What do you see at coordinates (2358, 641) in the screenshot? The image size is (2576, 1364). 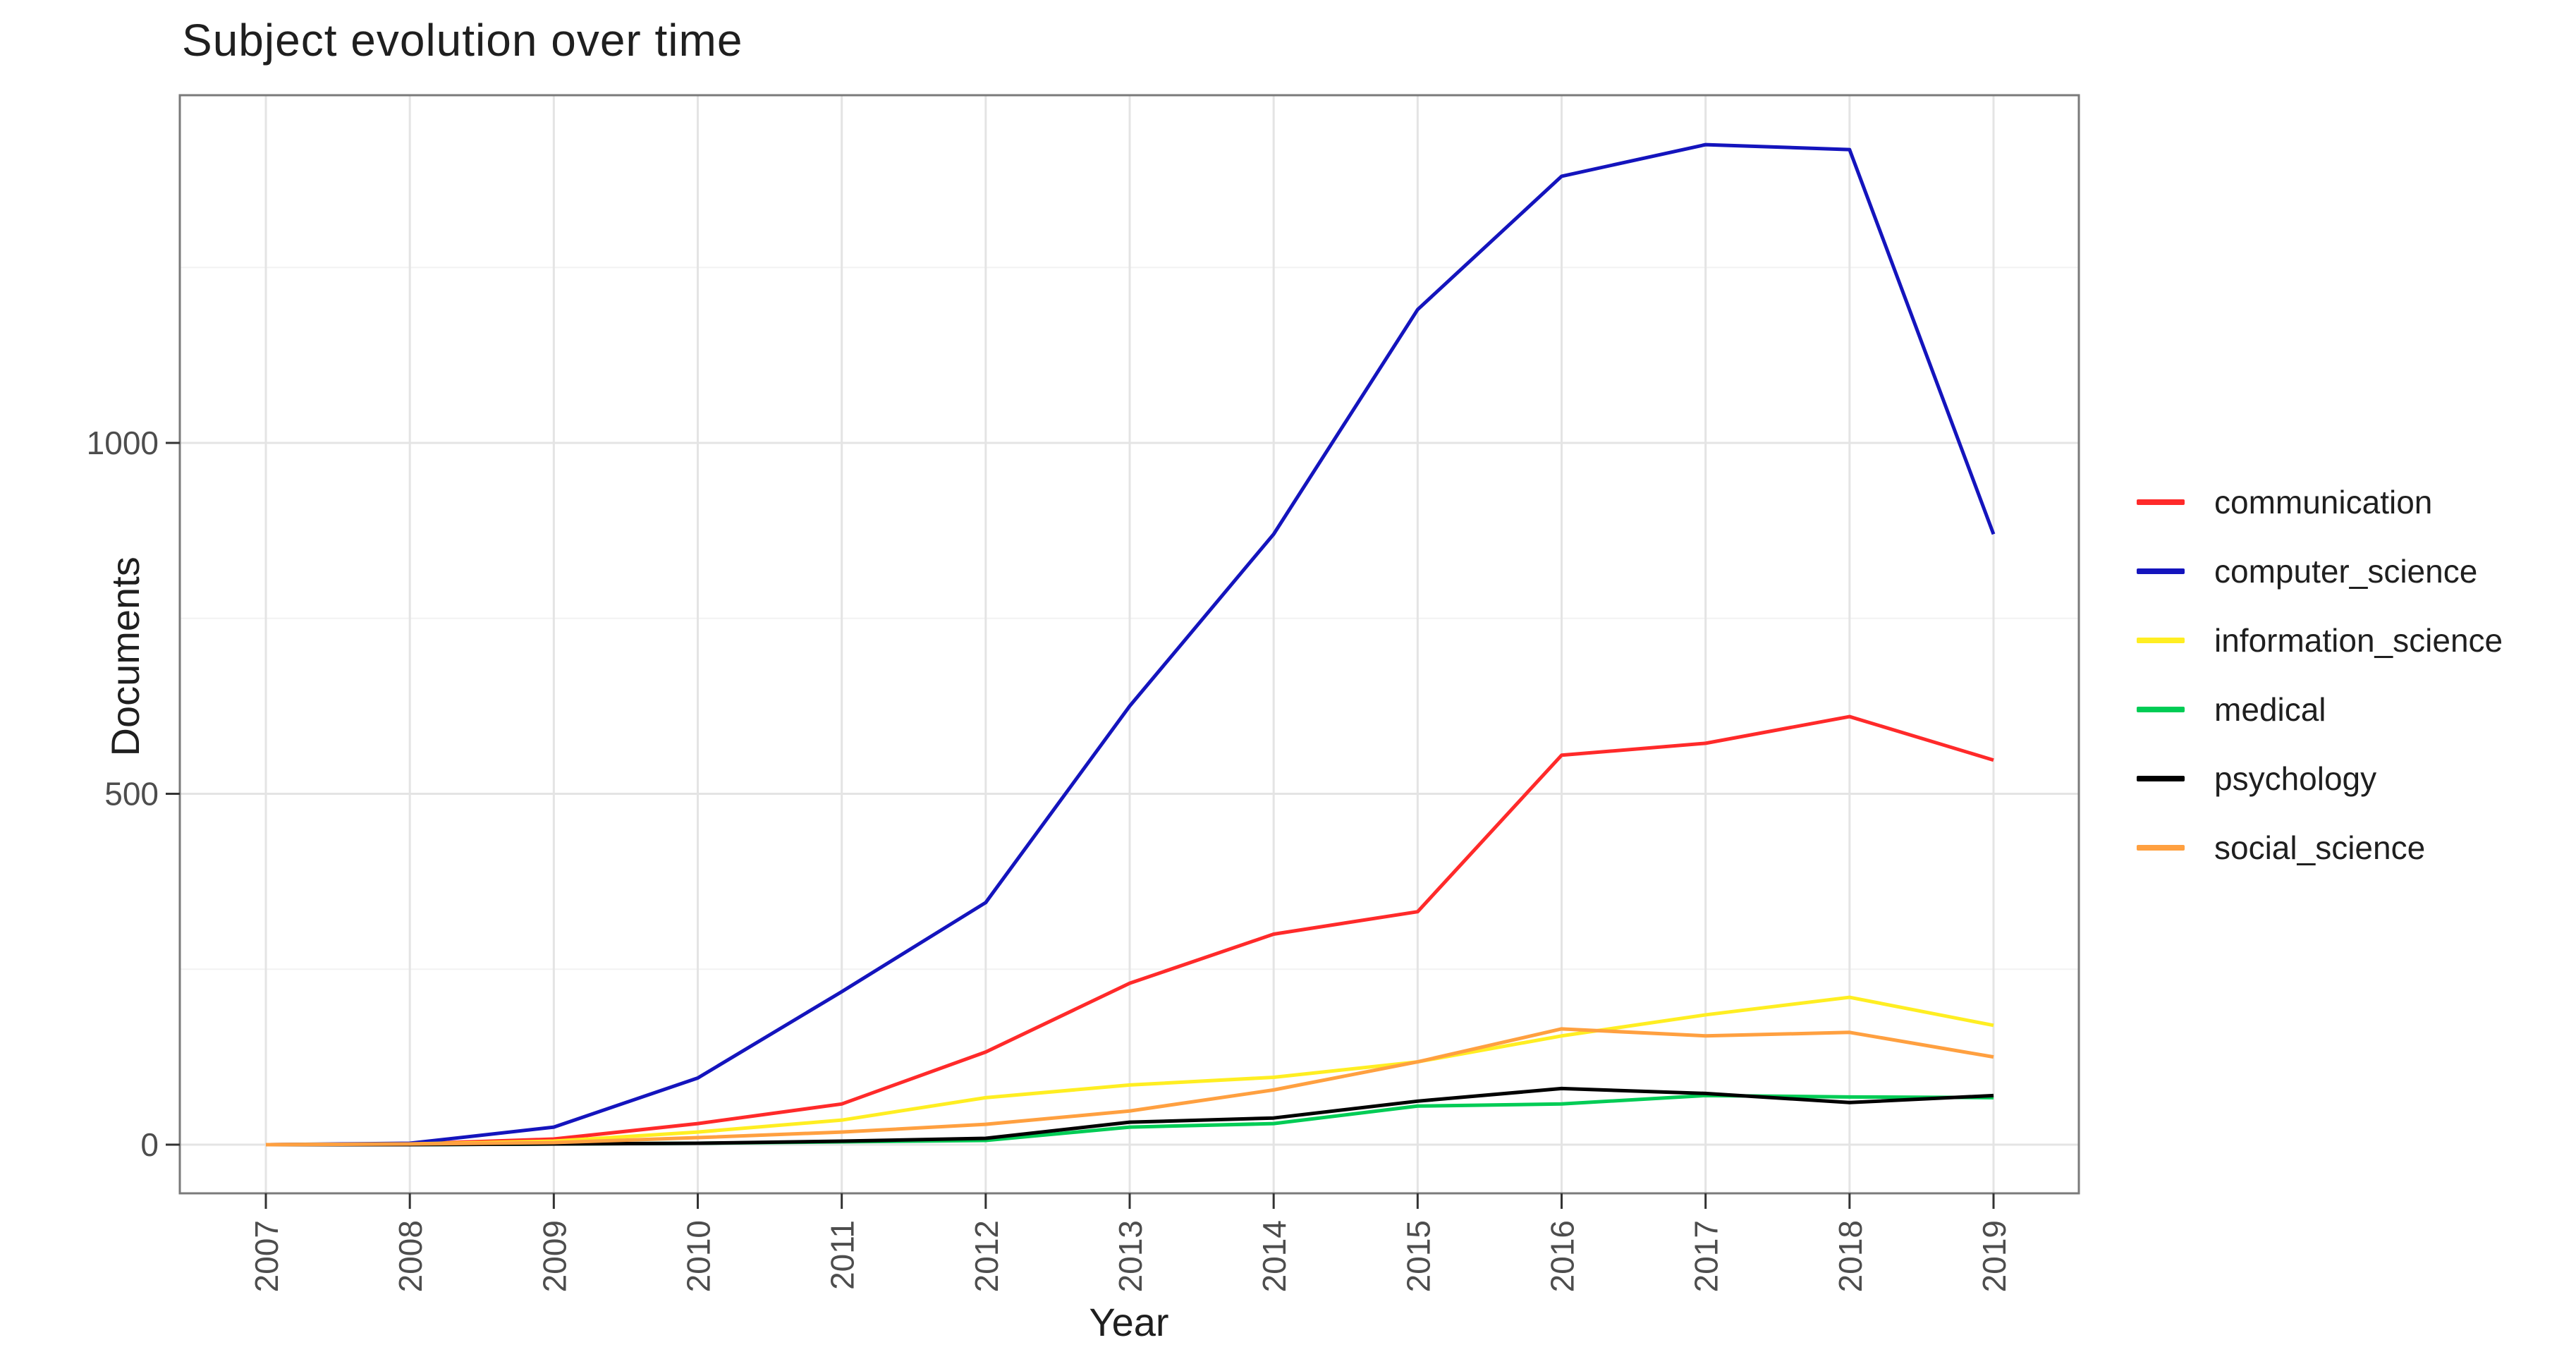 I see `legend-label: information_science` at bounding box center [2358, 641].